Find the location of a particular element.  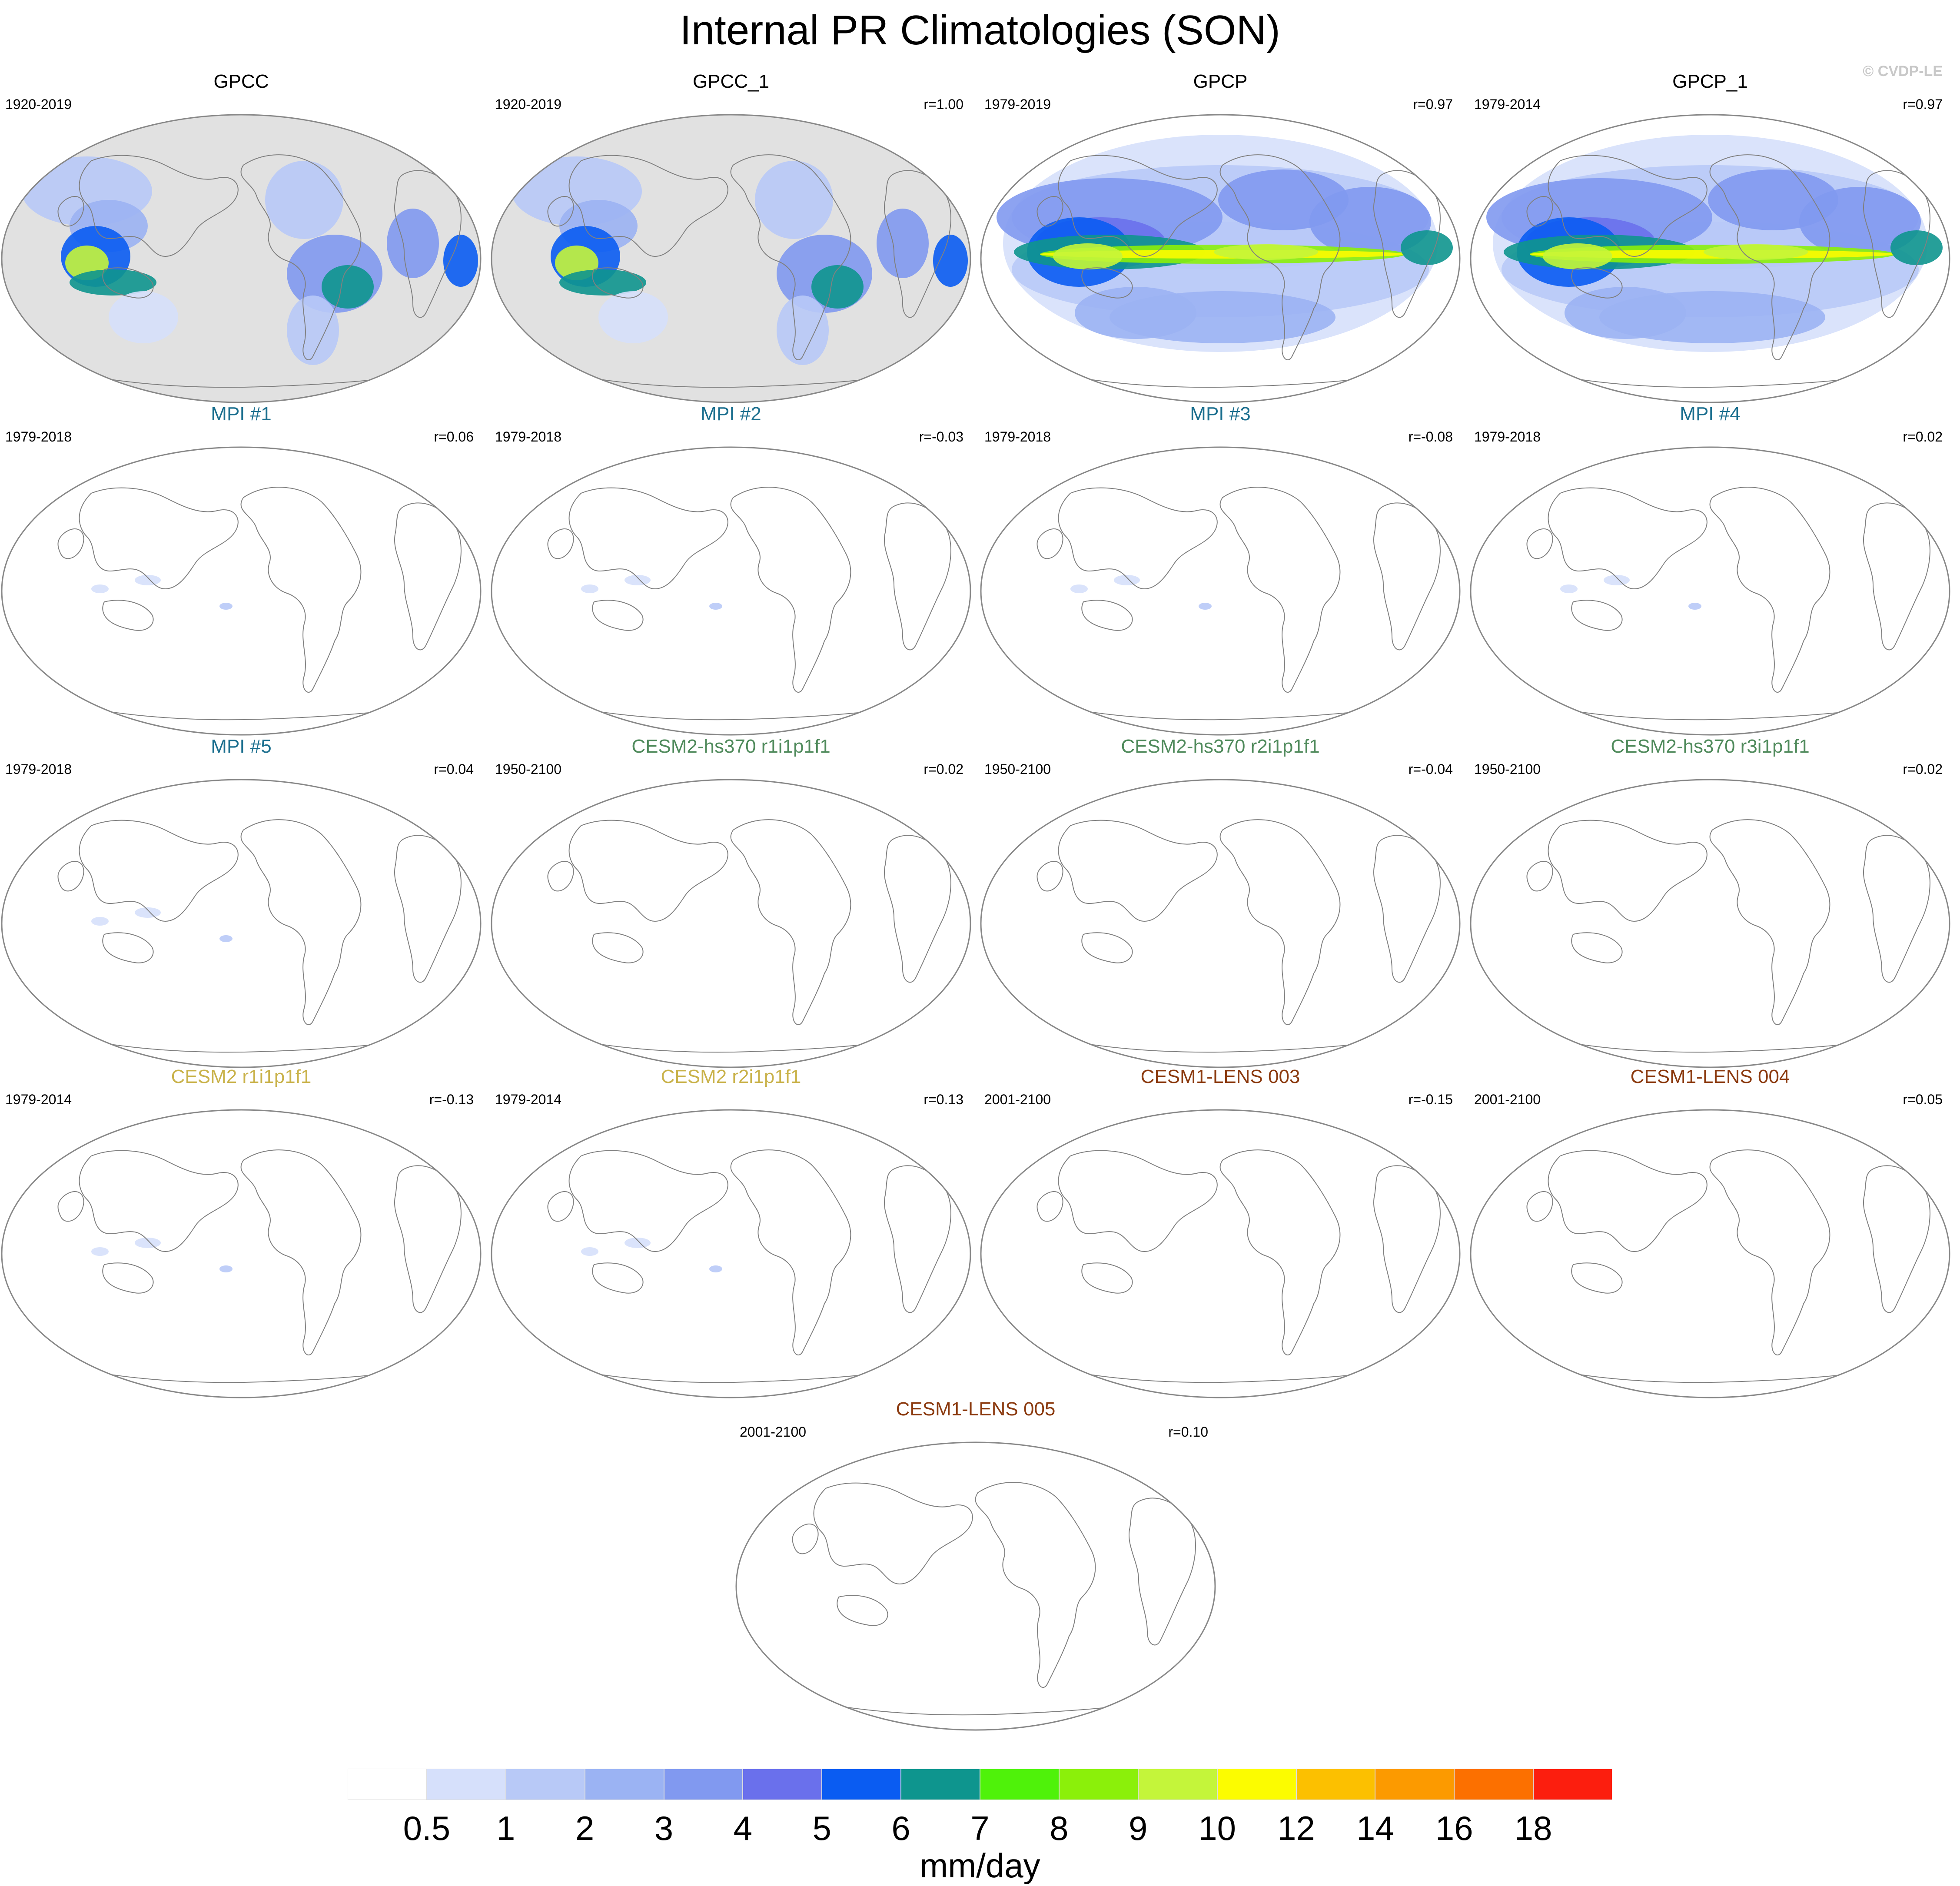

panel-correlation: r=0.05 is located at coordinates (1923, 1099).